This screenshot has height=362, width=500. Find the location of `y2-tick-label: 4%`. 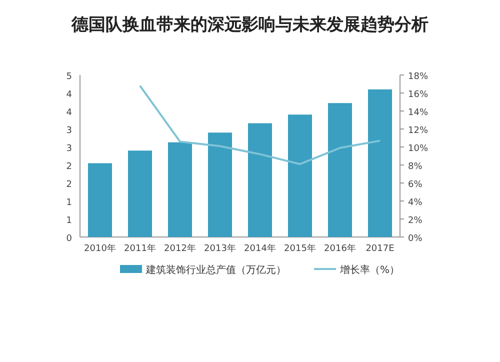

y2-tick-label: 4% is located at coordinates (415, 203).